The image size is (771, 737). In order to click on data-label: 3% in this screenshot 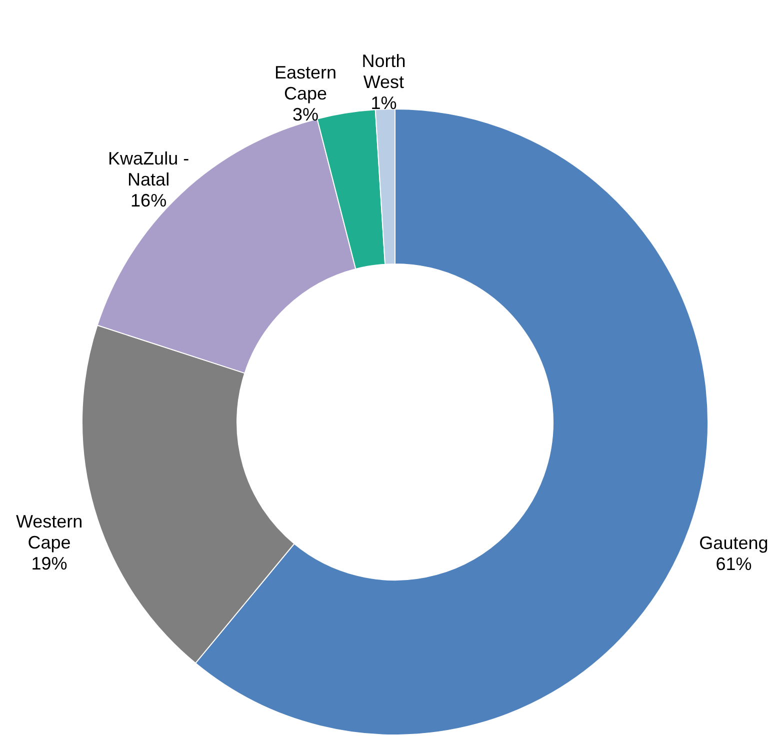, I will do `click(305, 114)`.